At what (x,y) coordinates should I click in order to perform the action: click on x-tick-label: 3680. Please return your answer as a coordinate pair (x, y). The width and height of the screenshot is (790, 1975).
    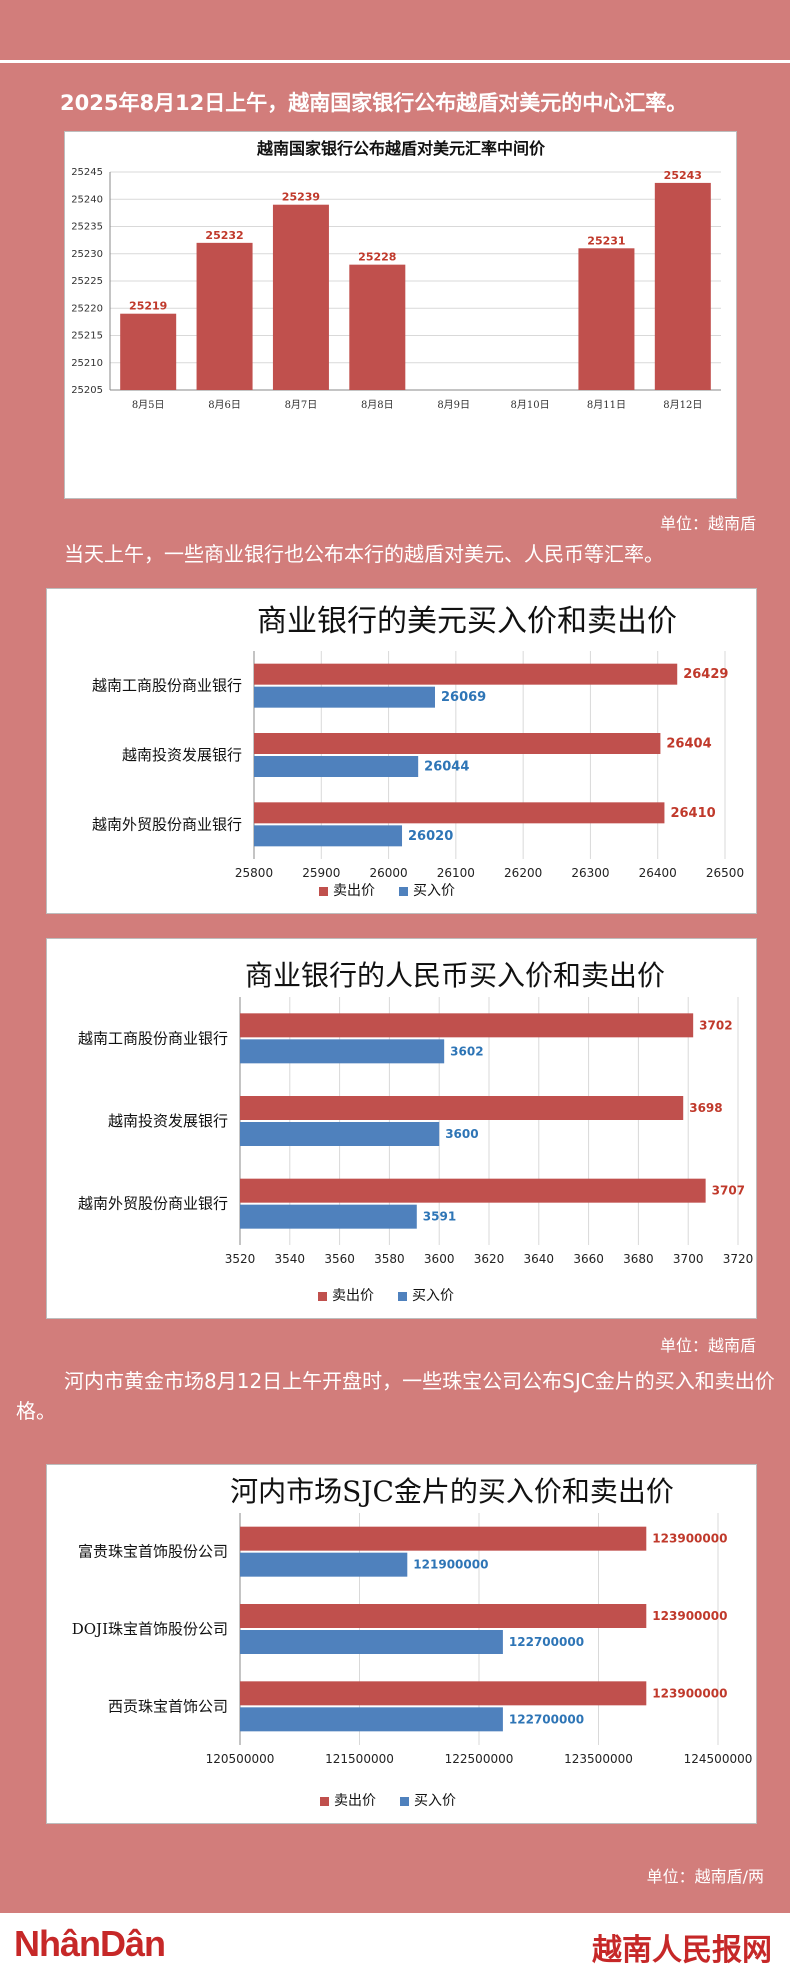
    Looking at the image, I should click on (638, 1259).